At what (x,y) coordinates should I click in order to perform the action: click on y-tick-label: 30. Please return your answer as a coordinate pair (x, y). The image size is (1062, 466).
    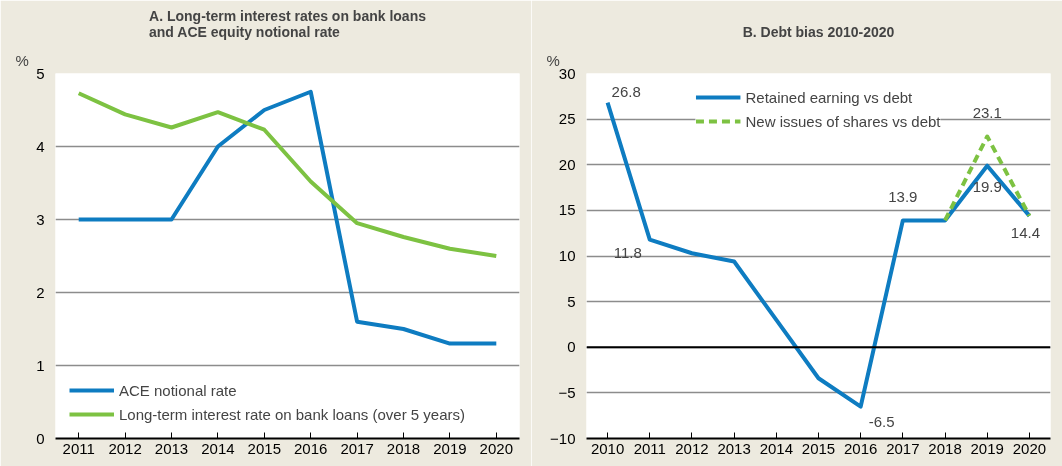
    Looking at the image, I should click on (567, 73).